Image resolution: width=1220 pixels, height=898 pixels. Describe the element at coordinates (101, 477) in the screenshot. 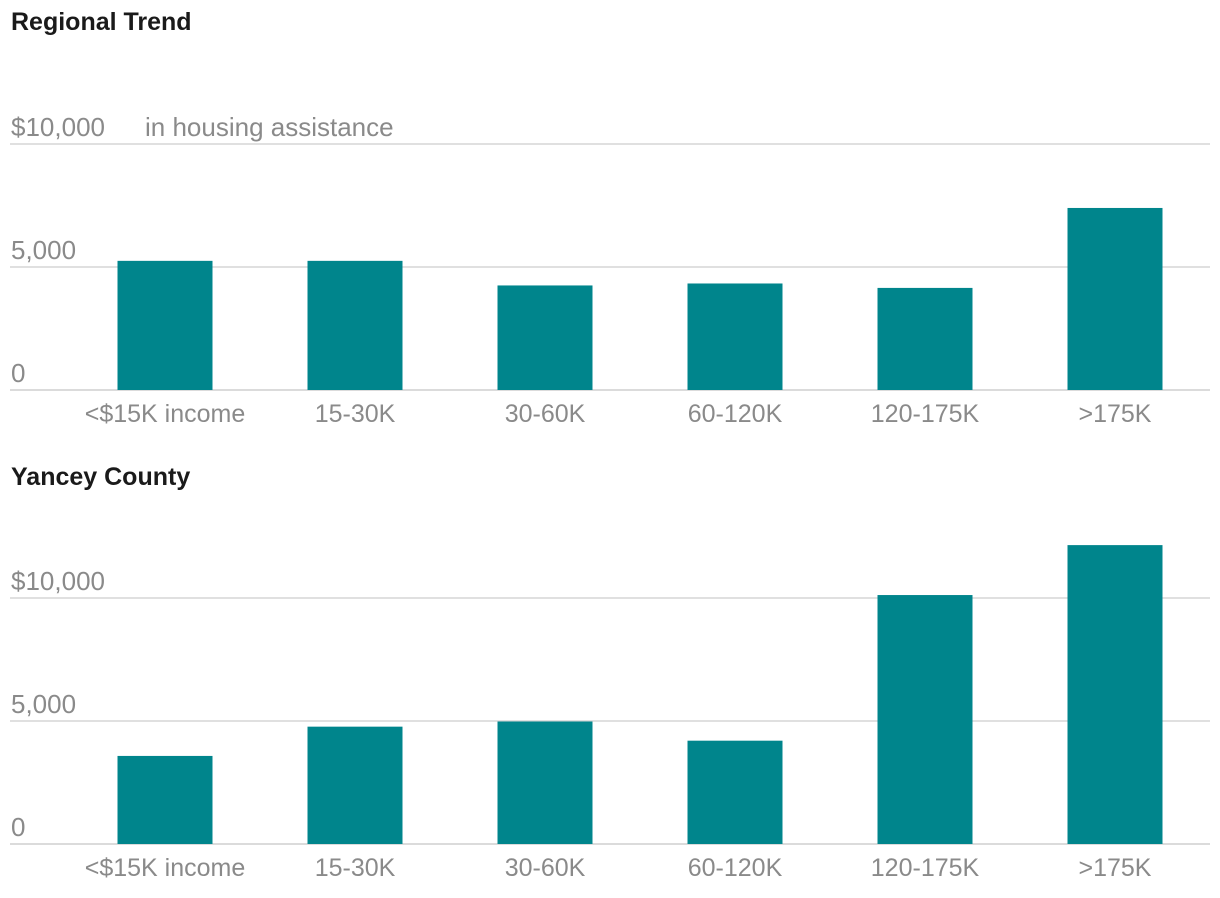

I see `chart-title: Yancey County` at that location.